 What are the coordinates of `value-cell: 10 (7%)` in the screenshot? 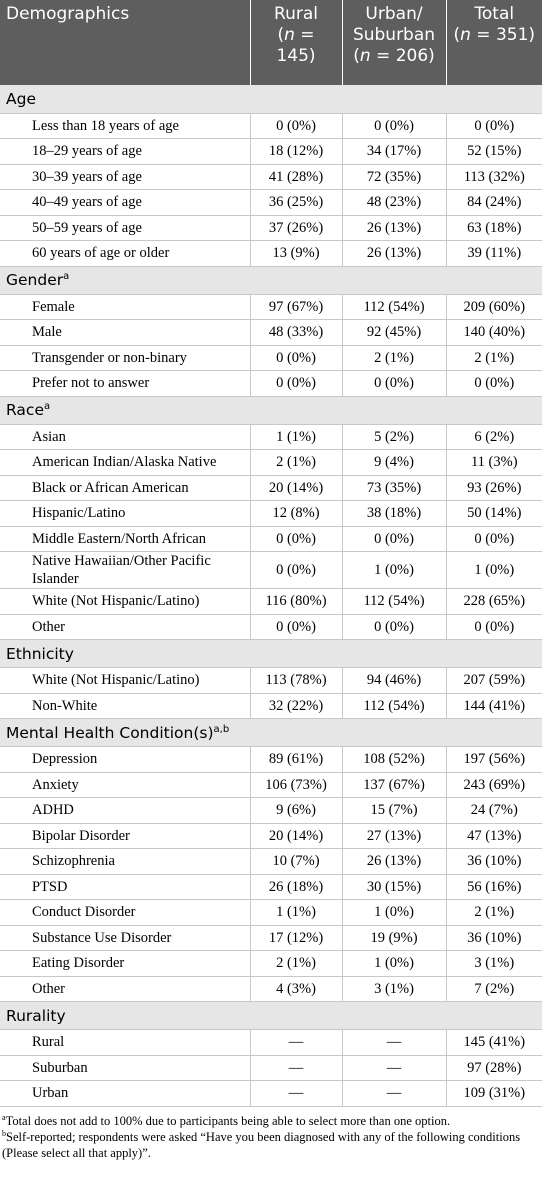 It's located at (296, 861).